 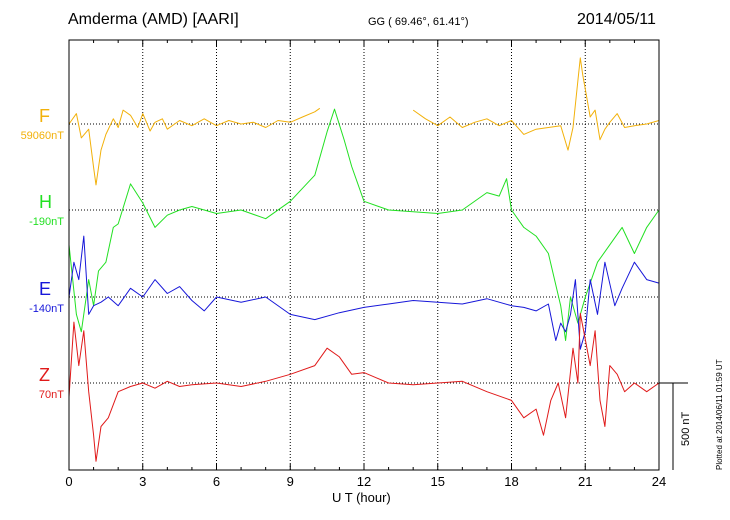 What do you see at coordinates (659, 481) in the screenshot?
I see `x-tick-label: 24` at bounding box center [659, 481].